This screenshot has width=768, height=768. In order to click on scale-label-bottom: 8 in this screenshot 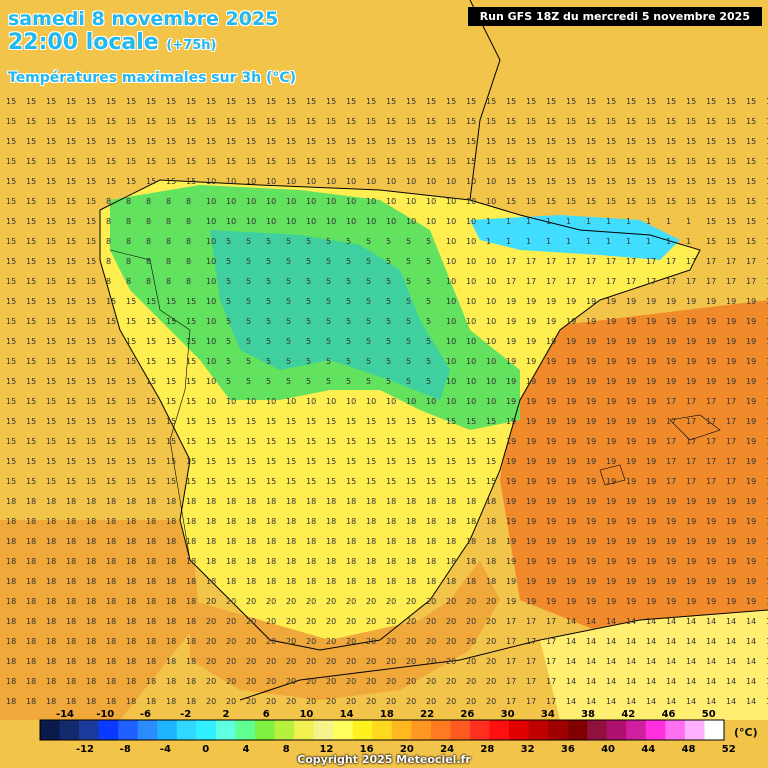, I will do `click(286, 749)`.